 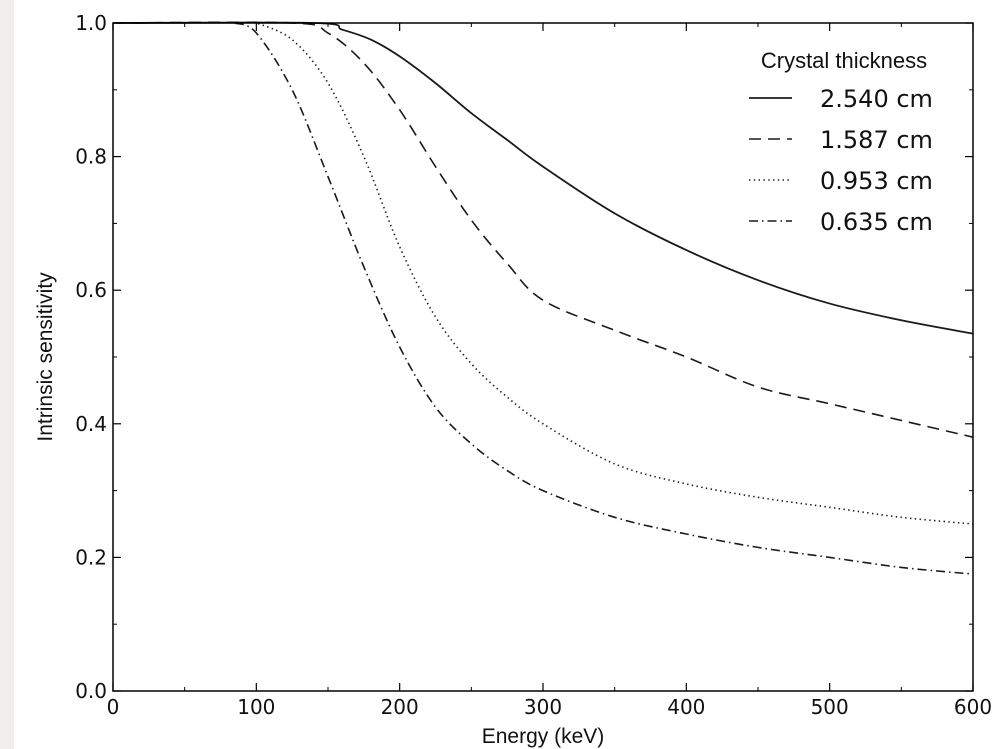 I want to click on x-tick-label: 600, so click(x=973, y=707).